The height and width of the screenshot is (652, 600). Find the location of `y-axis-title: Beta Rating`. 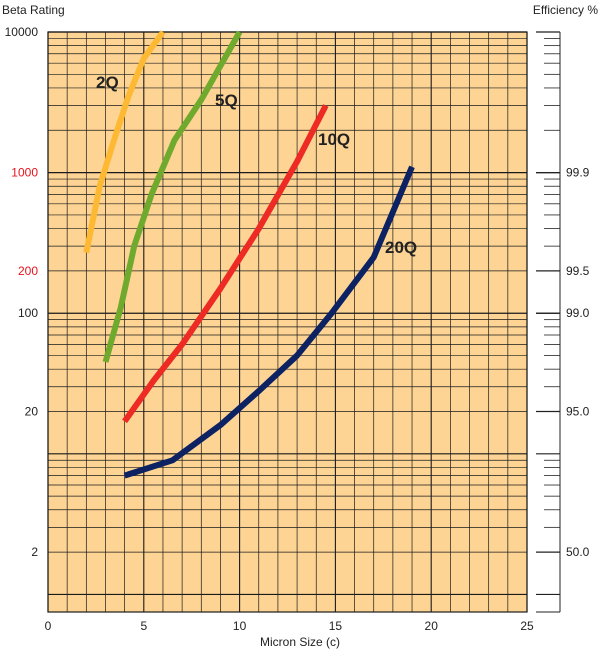

y-axis-title: Beta Rating is located at coordinates (33, 10).